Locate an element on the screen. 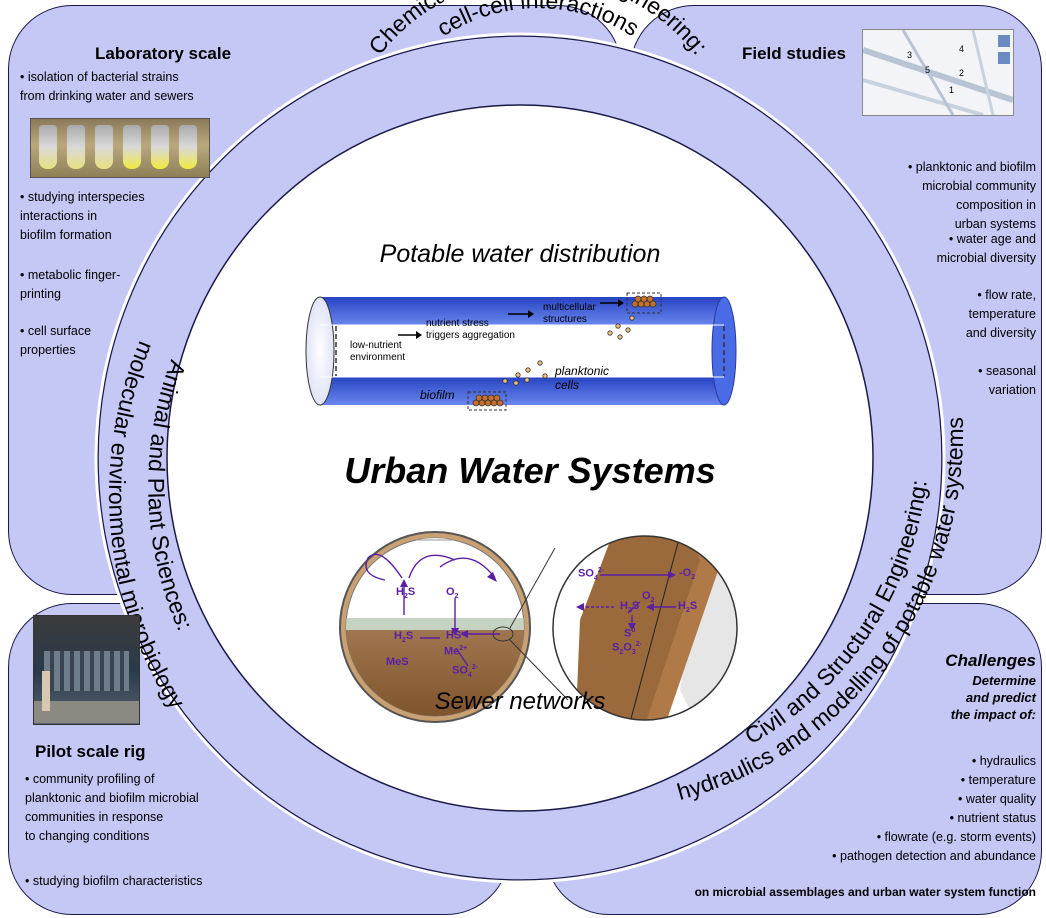 The height and width of the screenshot is (918, 1046). main-title: Urban Water Systems is located at coordinates (530, 470).